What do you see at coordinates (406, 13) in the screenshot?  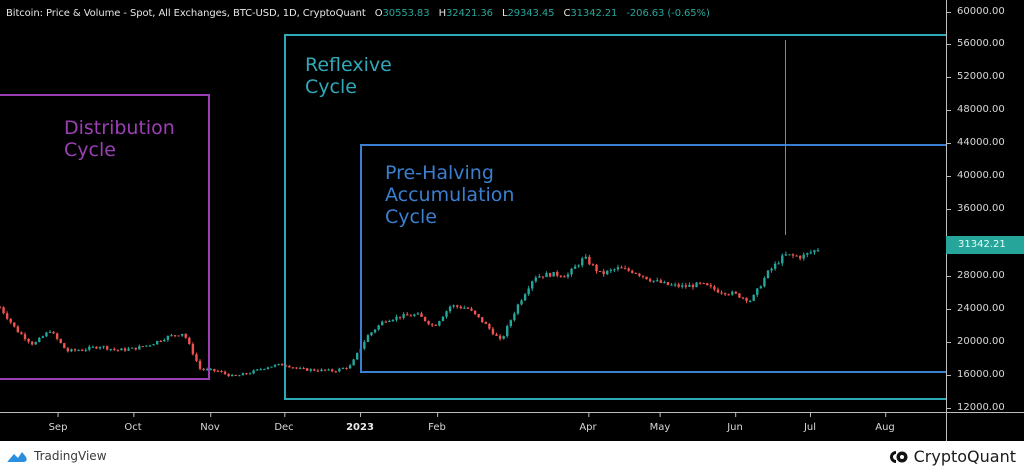 I see `open-value: 30553.83` at bounding box center [406, 13].